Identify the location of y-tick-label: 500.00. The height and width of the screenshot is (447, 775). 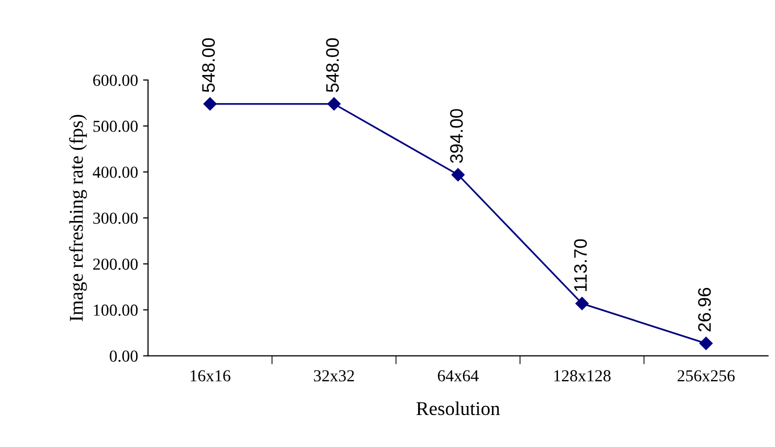
(115, 126).